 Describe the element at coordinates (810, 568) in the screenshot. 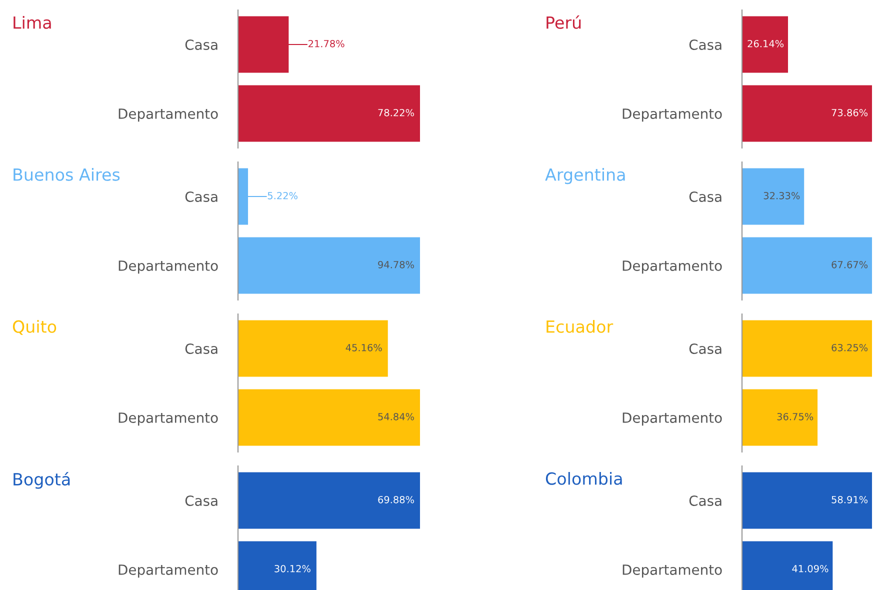

I see `data-label: 41.09%` at that location.